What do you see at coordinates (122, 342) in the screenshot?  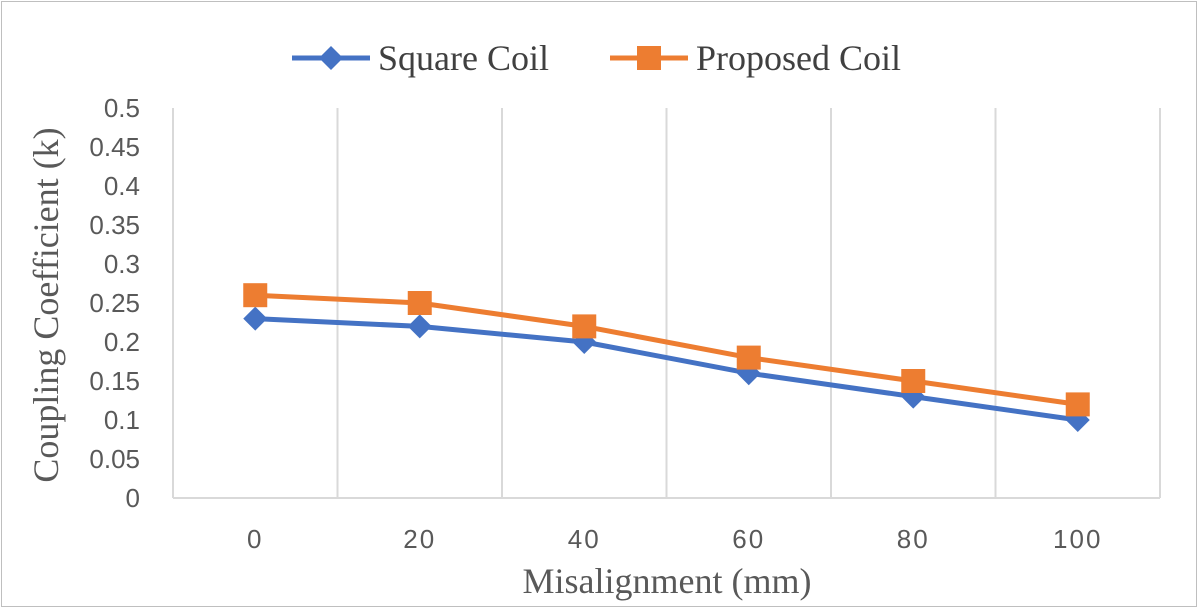 I see `y-tick-label: 0.2` at bounding box center [122, 342].